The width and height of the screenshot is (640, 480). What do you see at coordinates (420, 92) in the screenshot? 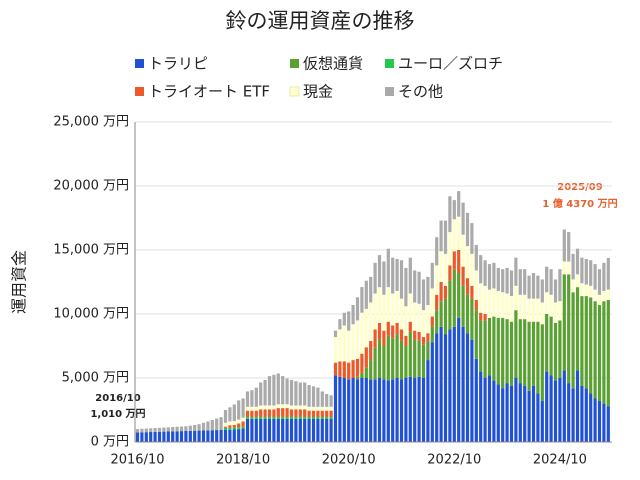
I see `legend-label: その他` at bounding box center [420, 92].